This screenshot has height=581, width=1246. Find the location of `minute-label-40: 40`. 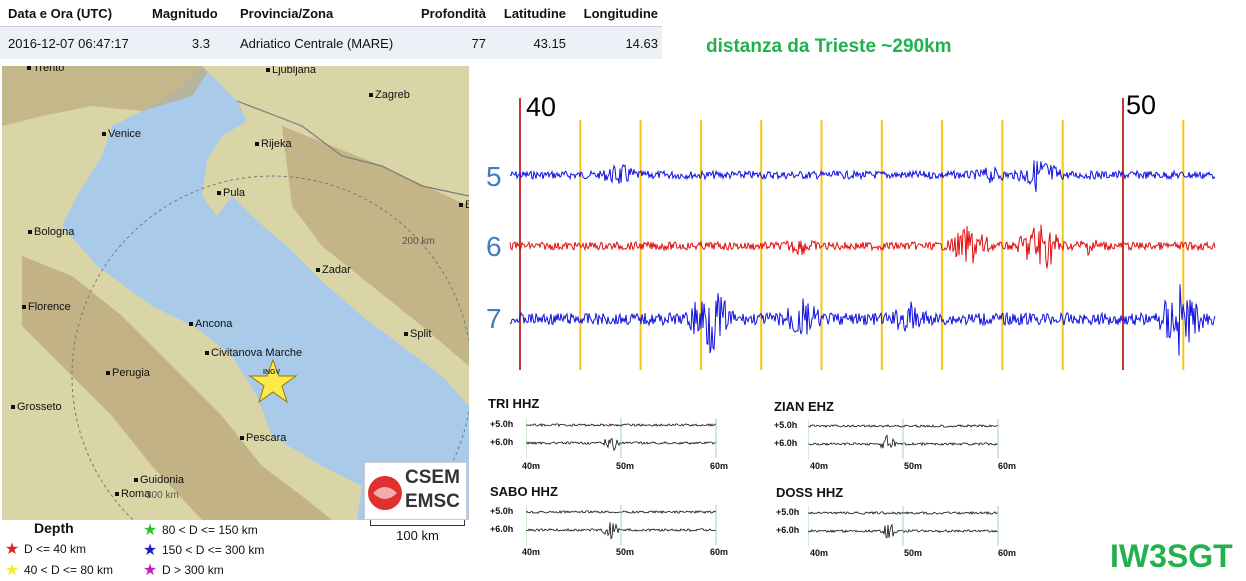

minute-label-40: 40 is located at coordinates (541, 107).